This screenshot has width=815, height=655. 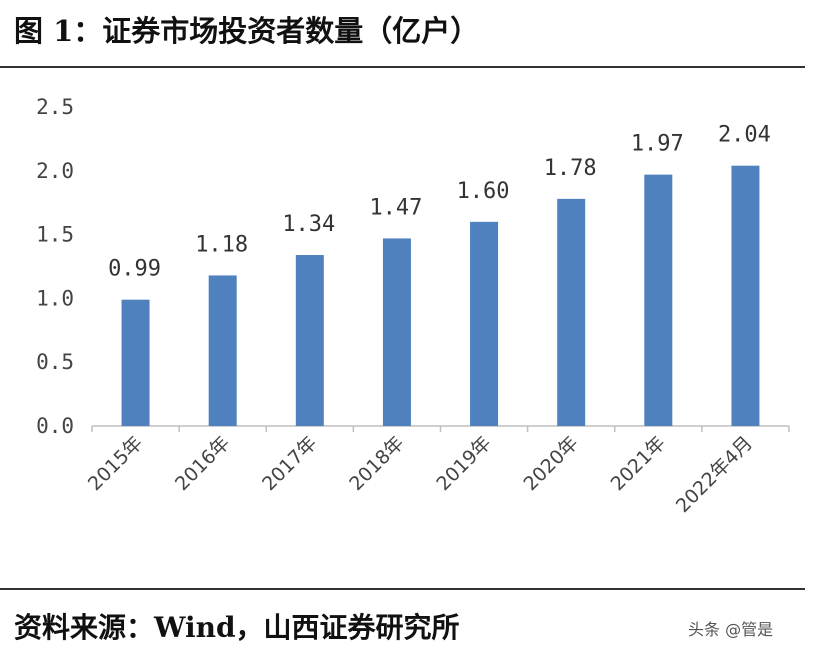 What do you see at coordinates (570, 168) in the screenshot?
I see `data-label: 1.78` at bounding box center [570, 168].